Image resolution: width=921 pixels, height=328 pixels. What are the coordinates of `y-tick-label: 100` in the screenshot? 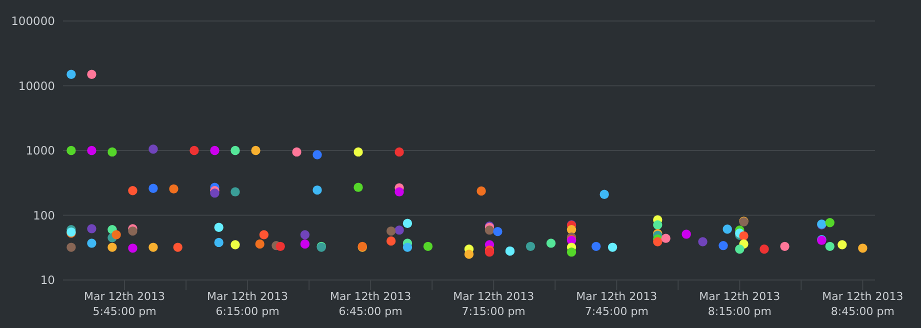 It's located at (44, 215).